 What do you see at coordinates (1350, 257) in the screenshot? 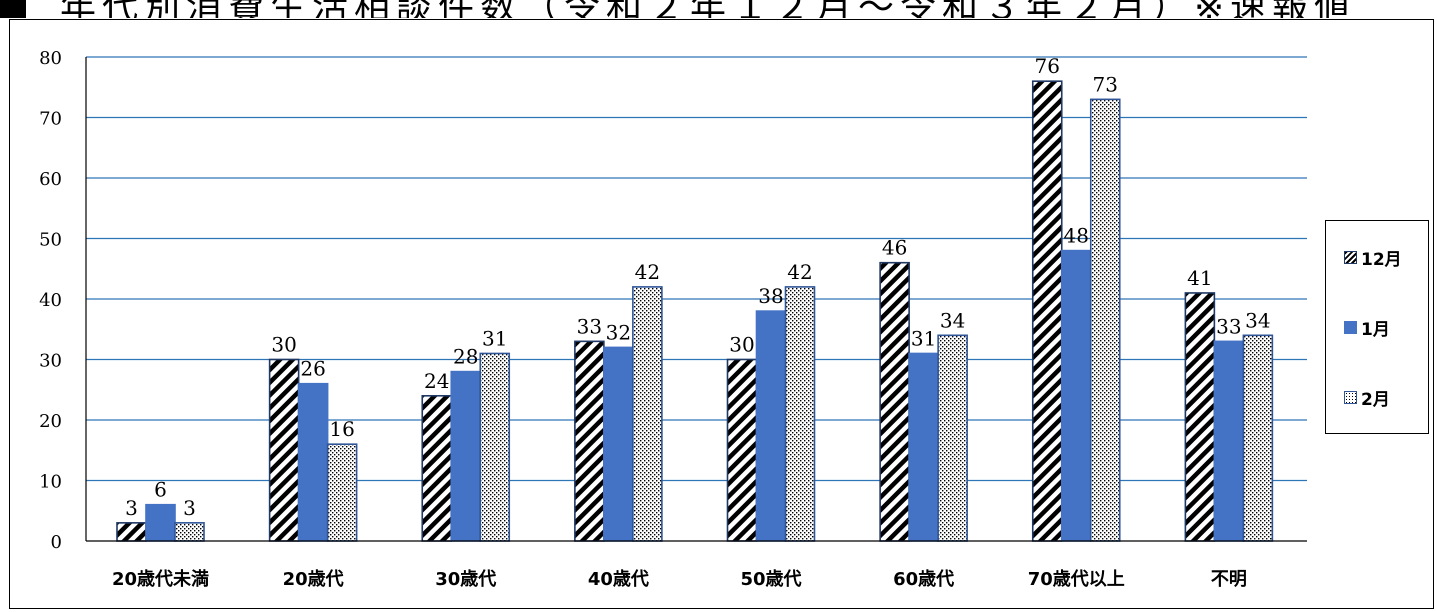
I see `hatch-swatch-icon` at bounding box center [1350, 257].